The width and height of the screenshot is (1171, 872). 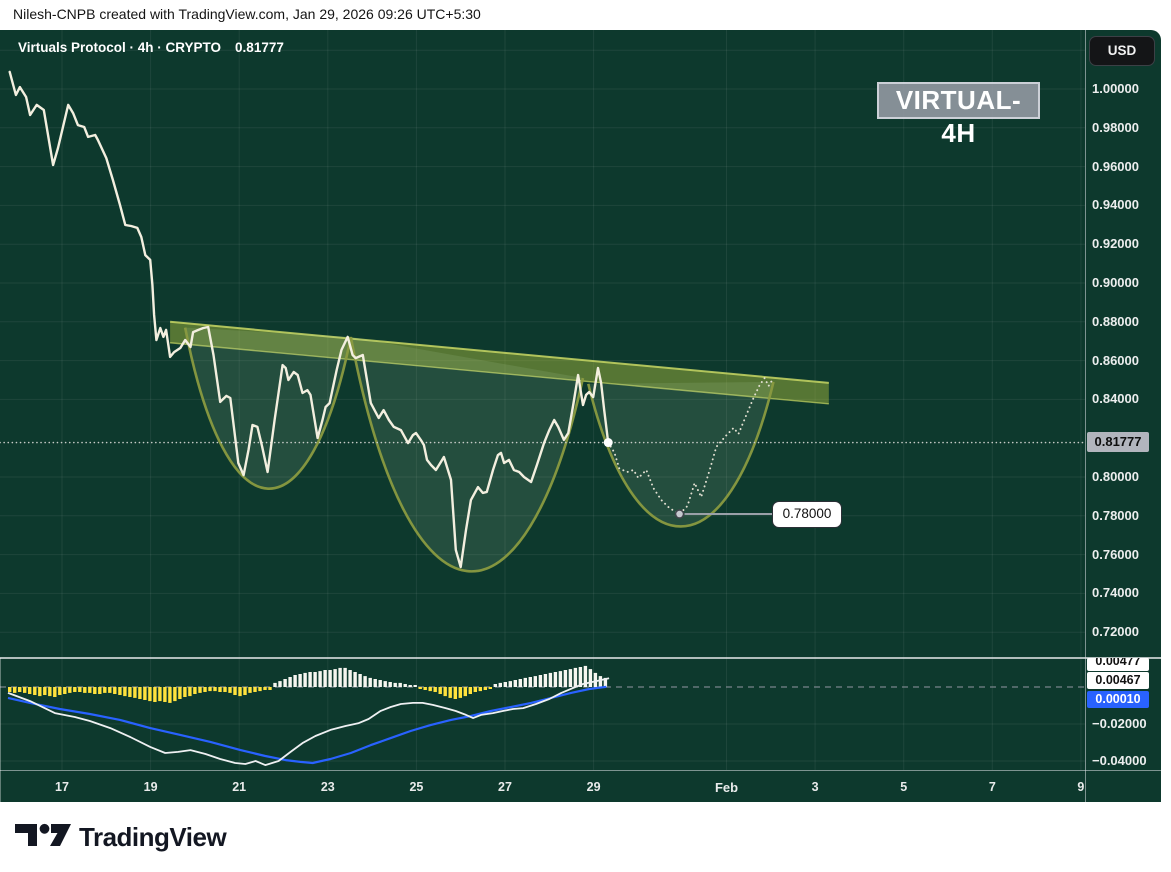 I want to click on tradingview-wordmark: TradingView, so click(x=153, y=837).